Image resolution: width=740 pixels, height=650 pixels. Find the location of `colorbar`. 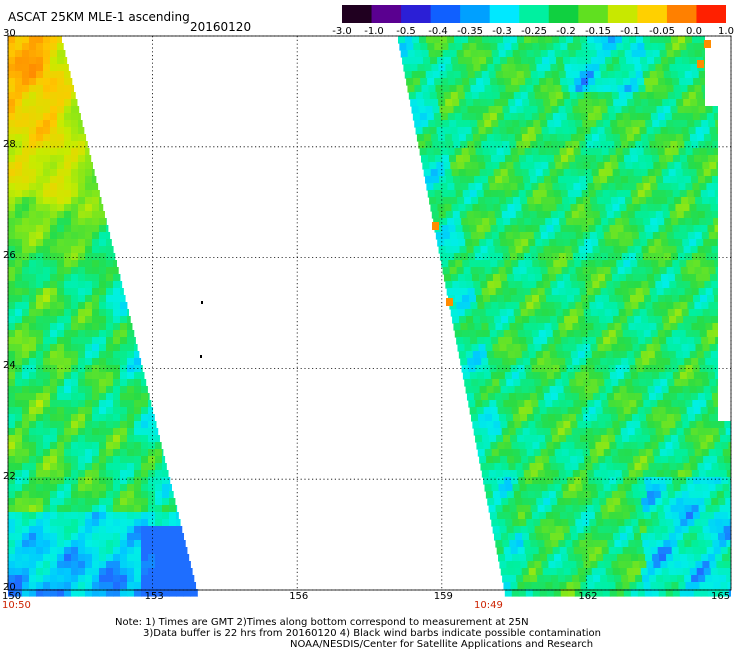

colorbar is located at coordinates (534, 14).